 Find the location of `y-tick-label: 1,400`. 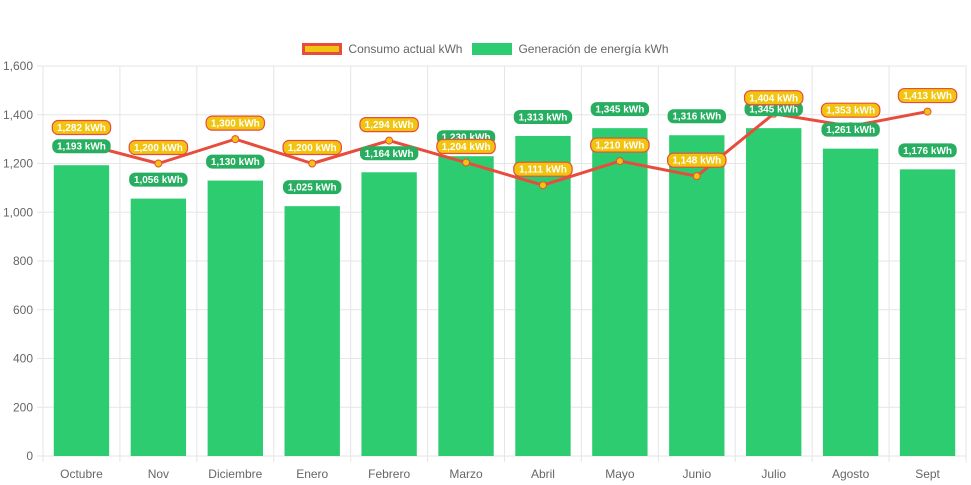

y-tick-label: 1,400 is located at coordinates (18, 115).